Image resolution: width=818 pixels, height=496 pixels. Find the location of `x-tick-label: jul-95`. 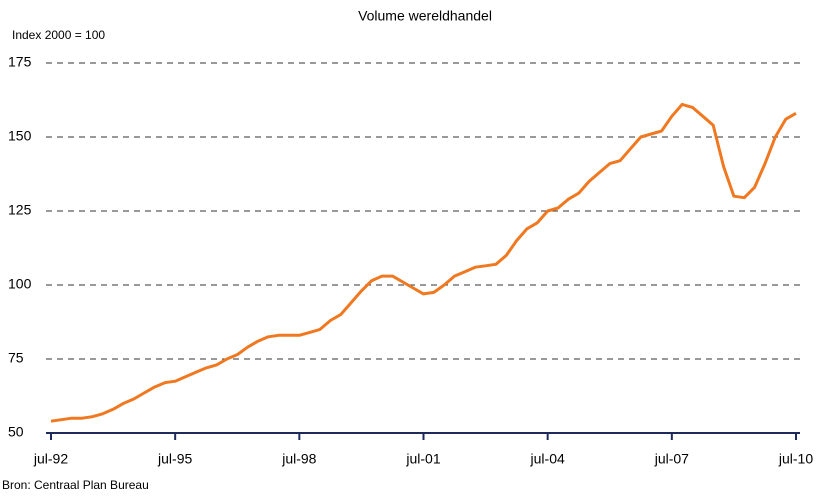

x-tick-label: jul-95 is located at coordinates (174, 459).